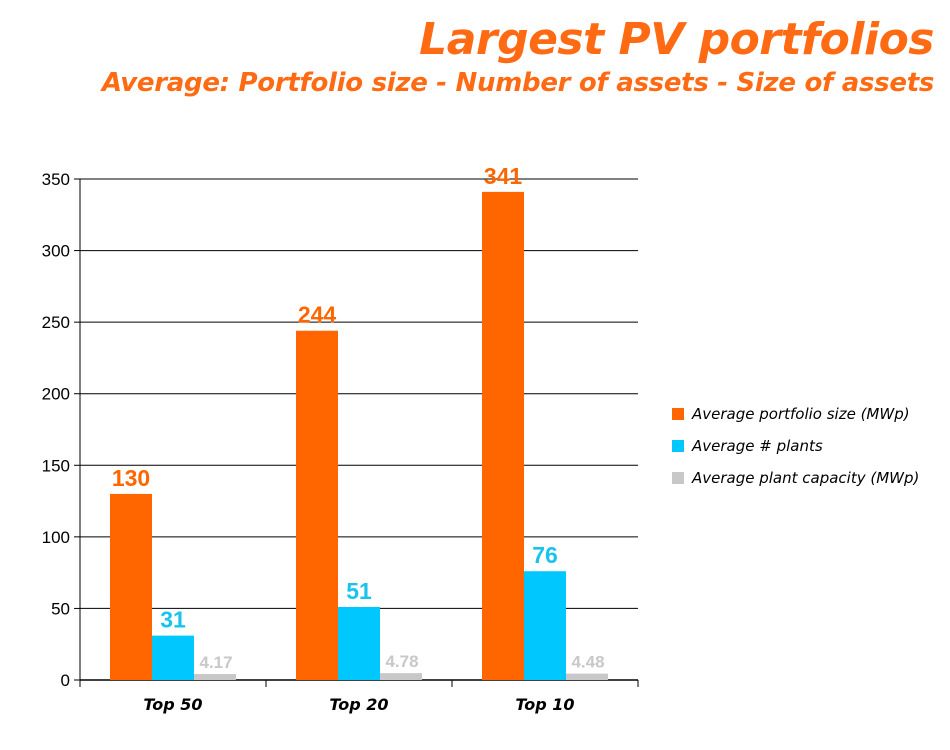  I want to click on chart-title: Largest PV portfolios, so click(676, 39).